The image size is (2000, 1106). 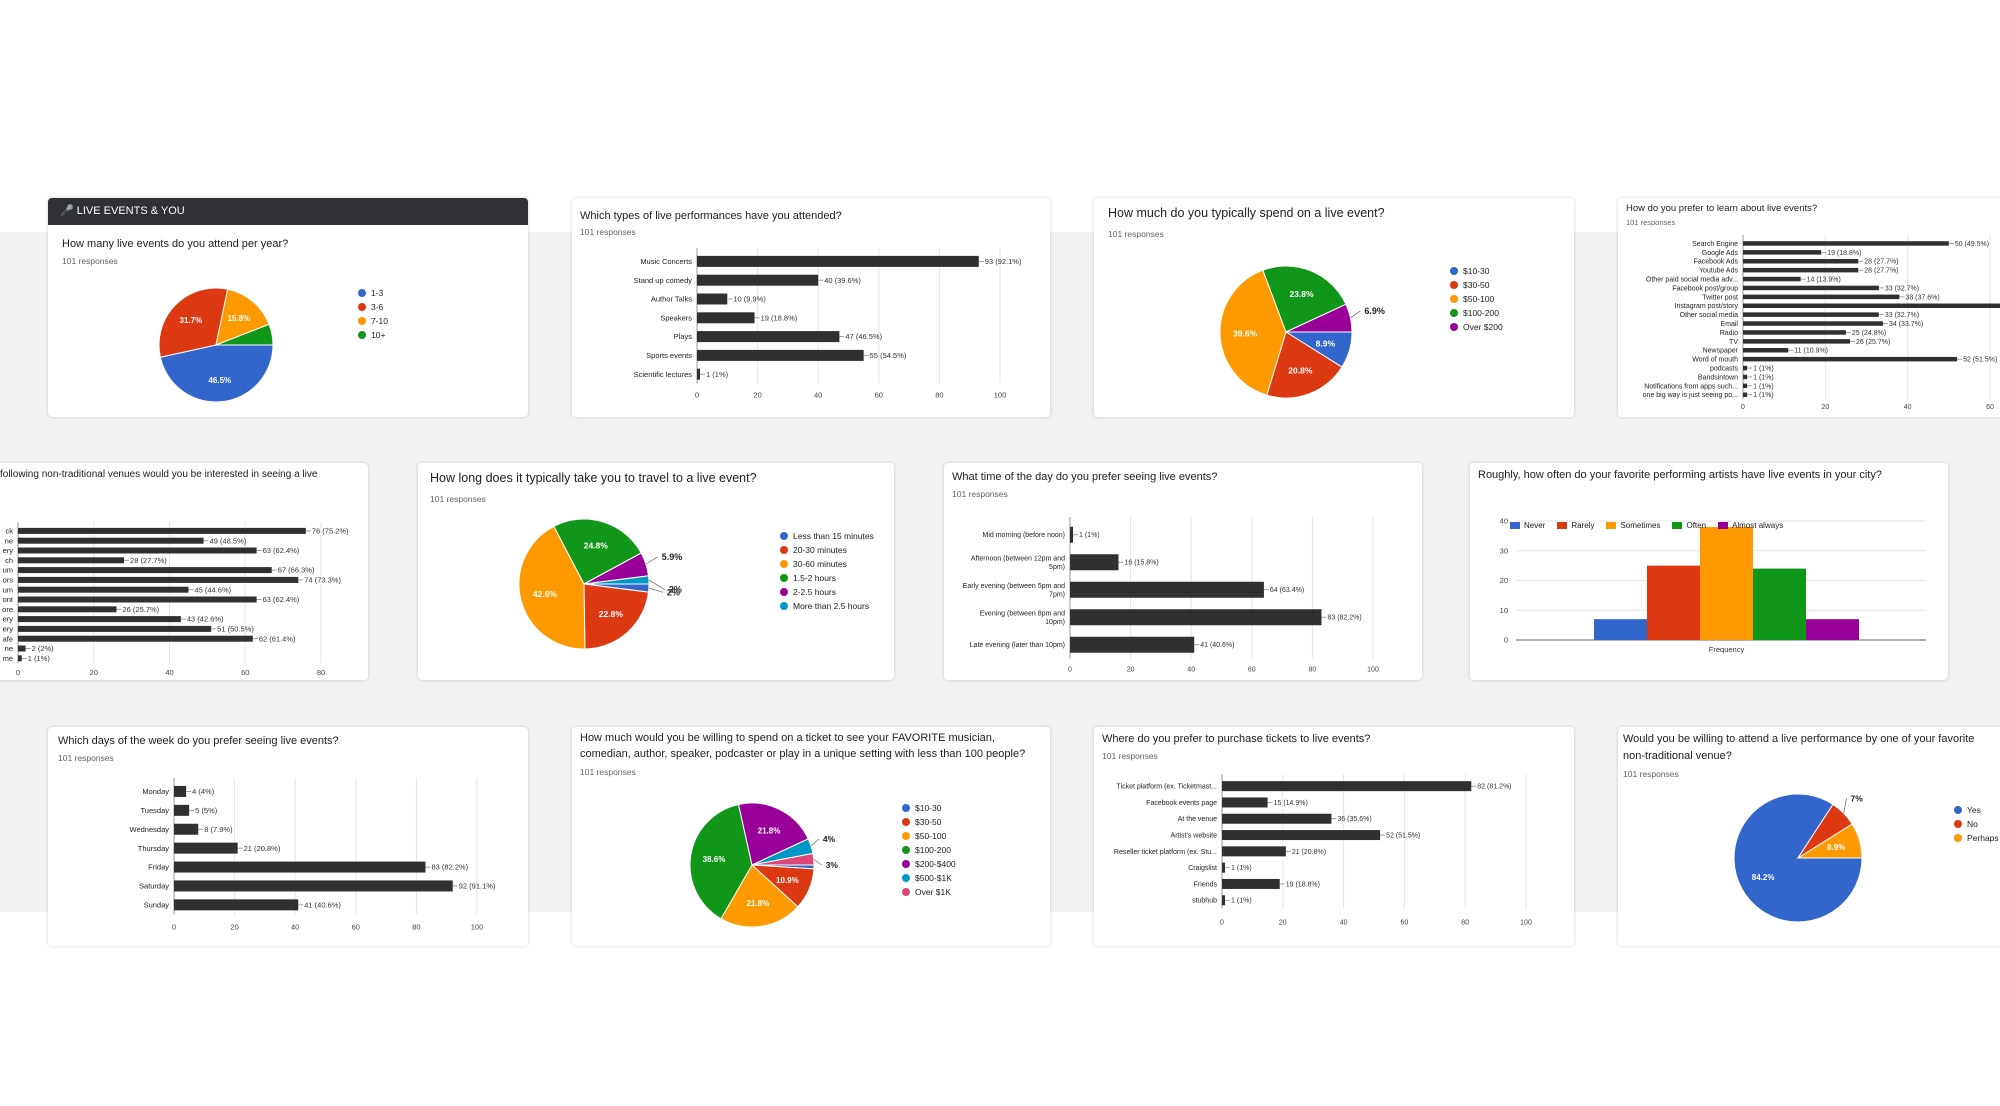 I want to click on category-label: 10pm), so click(x=1055, y=622).